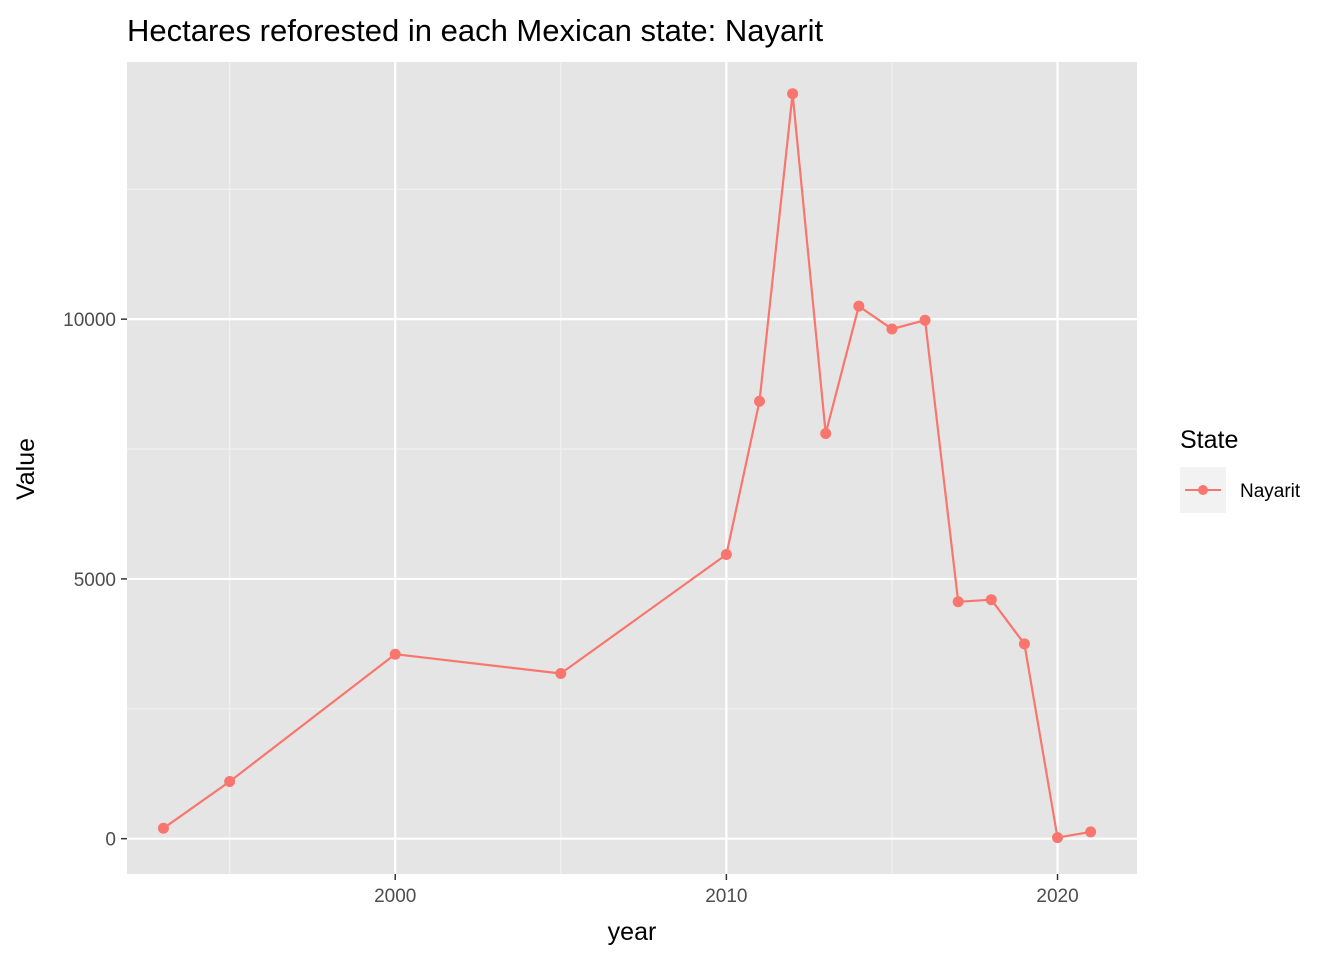 This screenshot has height=960, width=1344. I want to click on x-tick-label: 2000, so click(395, 896).